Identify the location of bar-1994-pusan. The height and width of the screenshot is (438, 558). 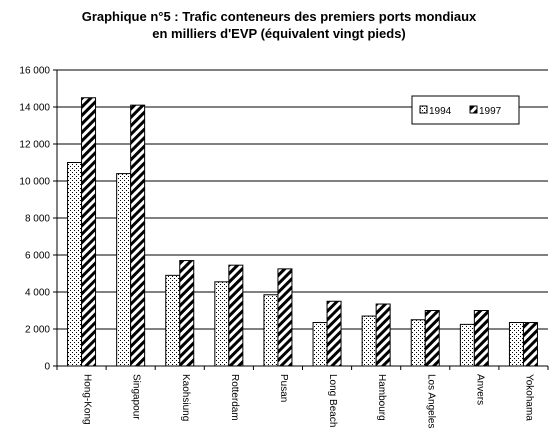
(271, 330).